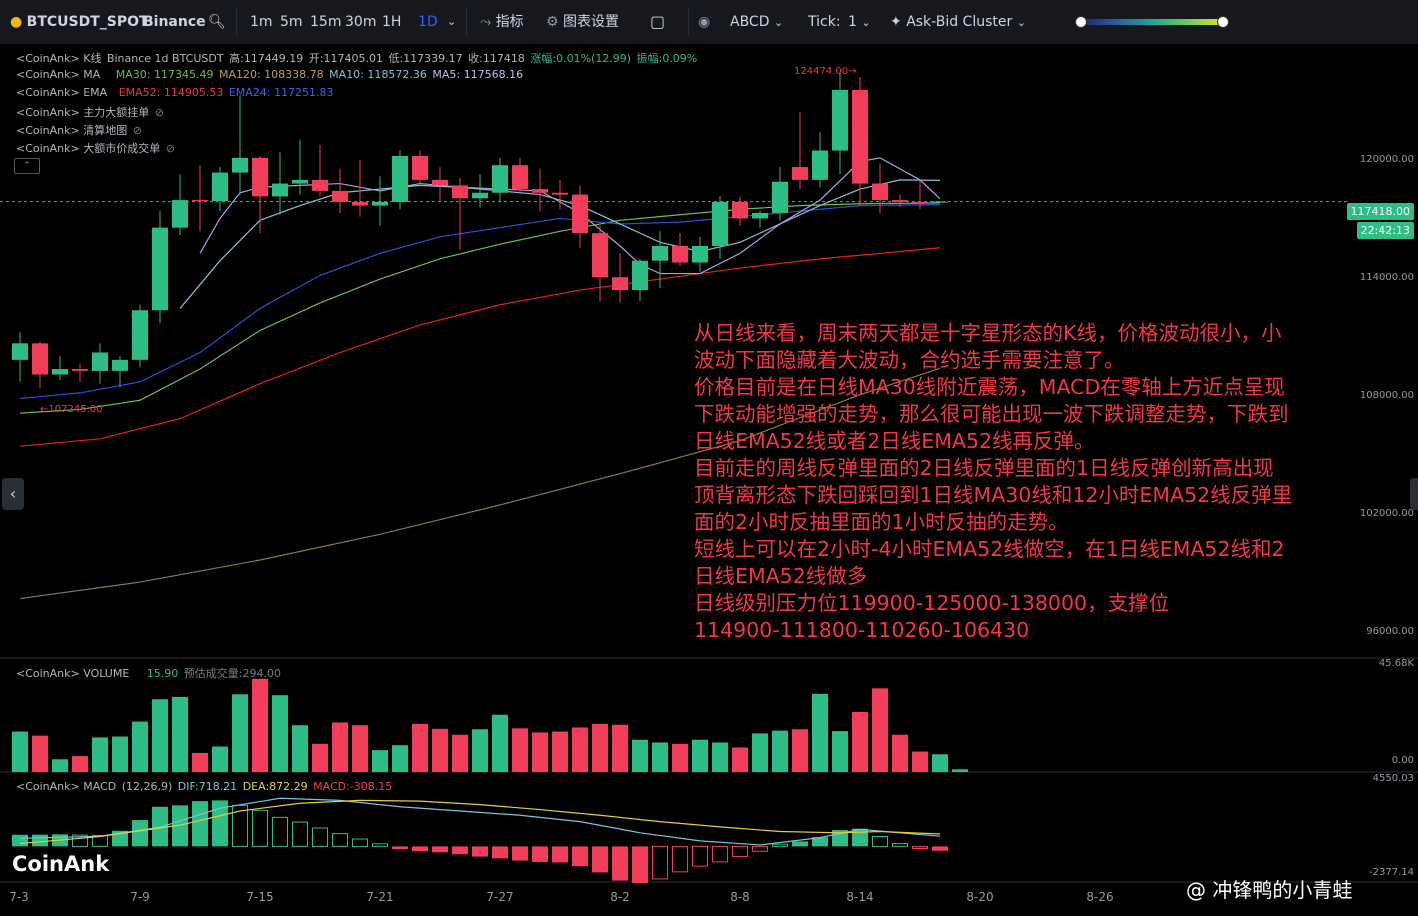 The width and height of the screenshot is (1418, 916). What do you see at coordinates (260, 897) in the screenshot?
I see `x-axis-label: 7-15` at bounding box center [260, 897].